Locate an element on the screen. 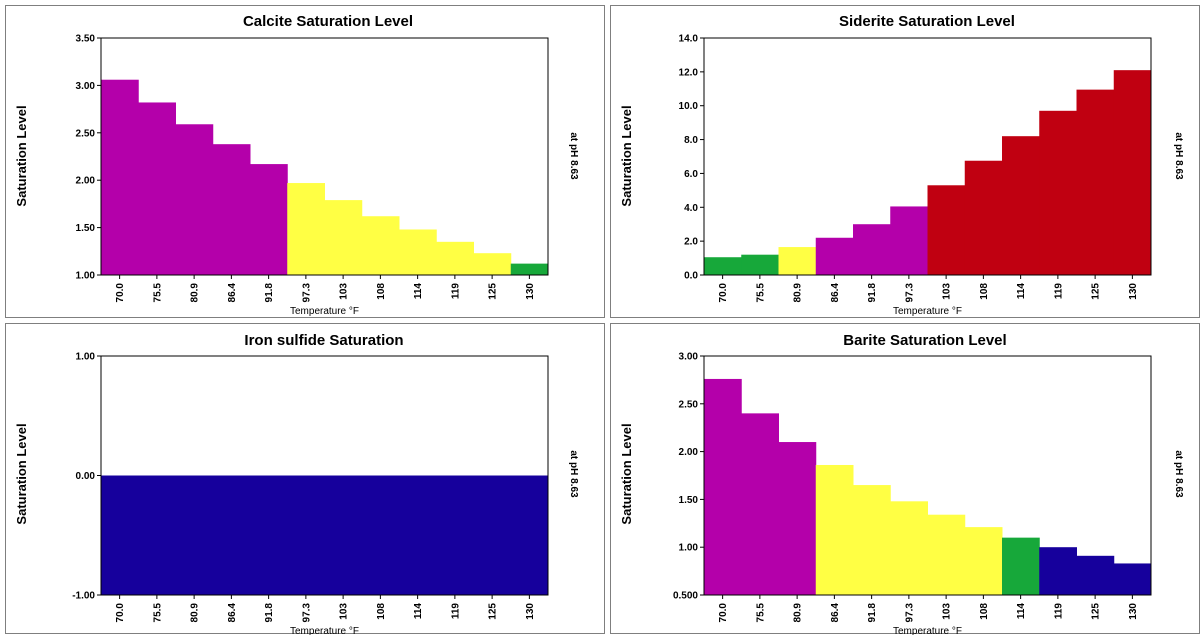 The height and width of the screenshot is (635, 1200). chart-title: Calcite Saturation Level is located at coordinates (328, 21).